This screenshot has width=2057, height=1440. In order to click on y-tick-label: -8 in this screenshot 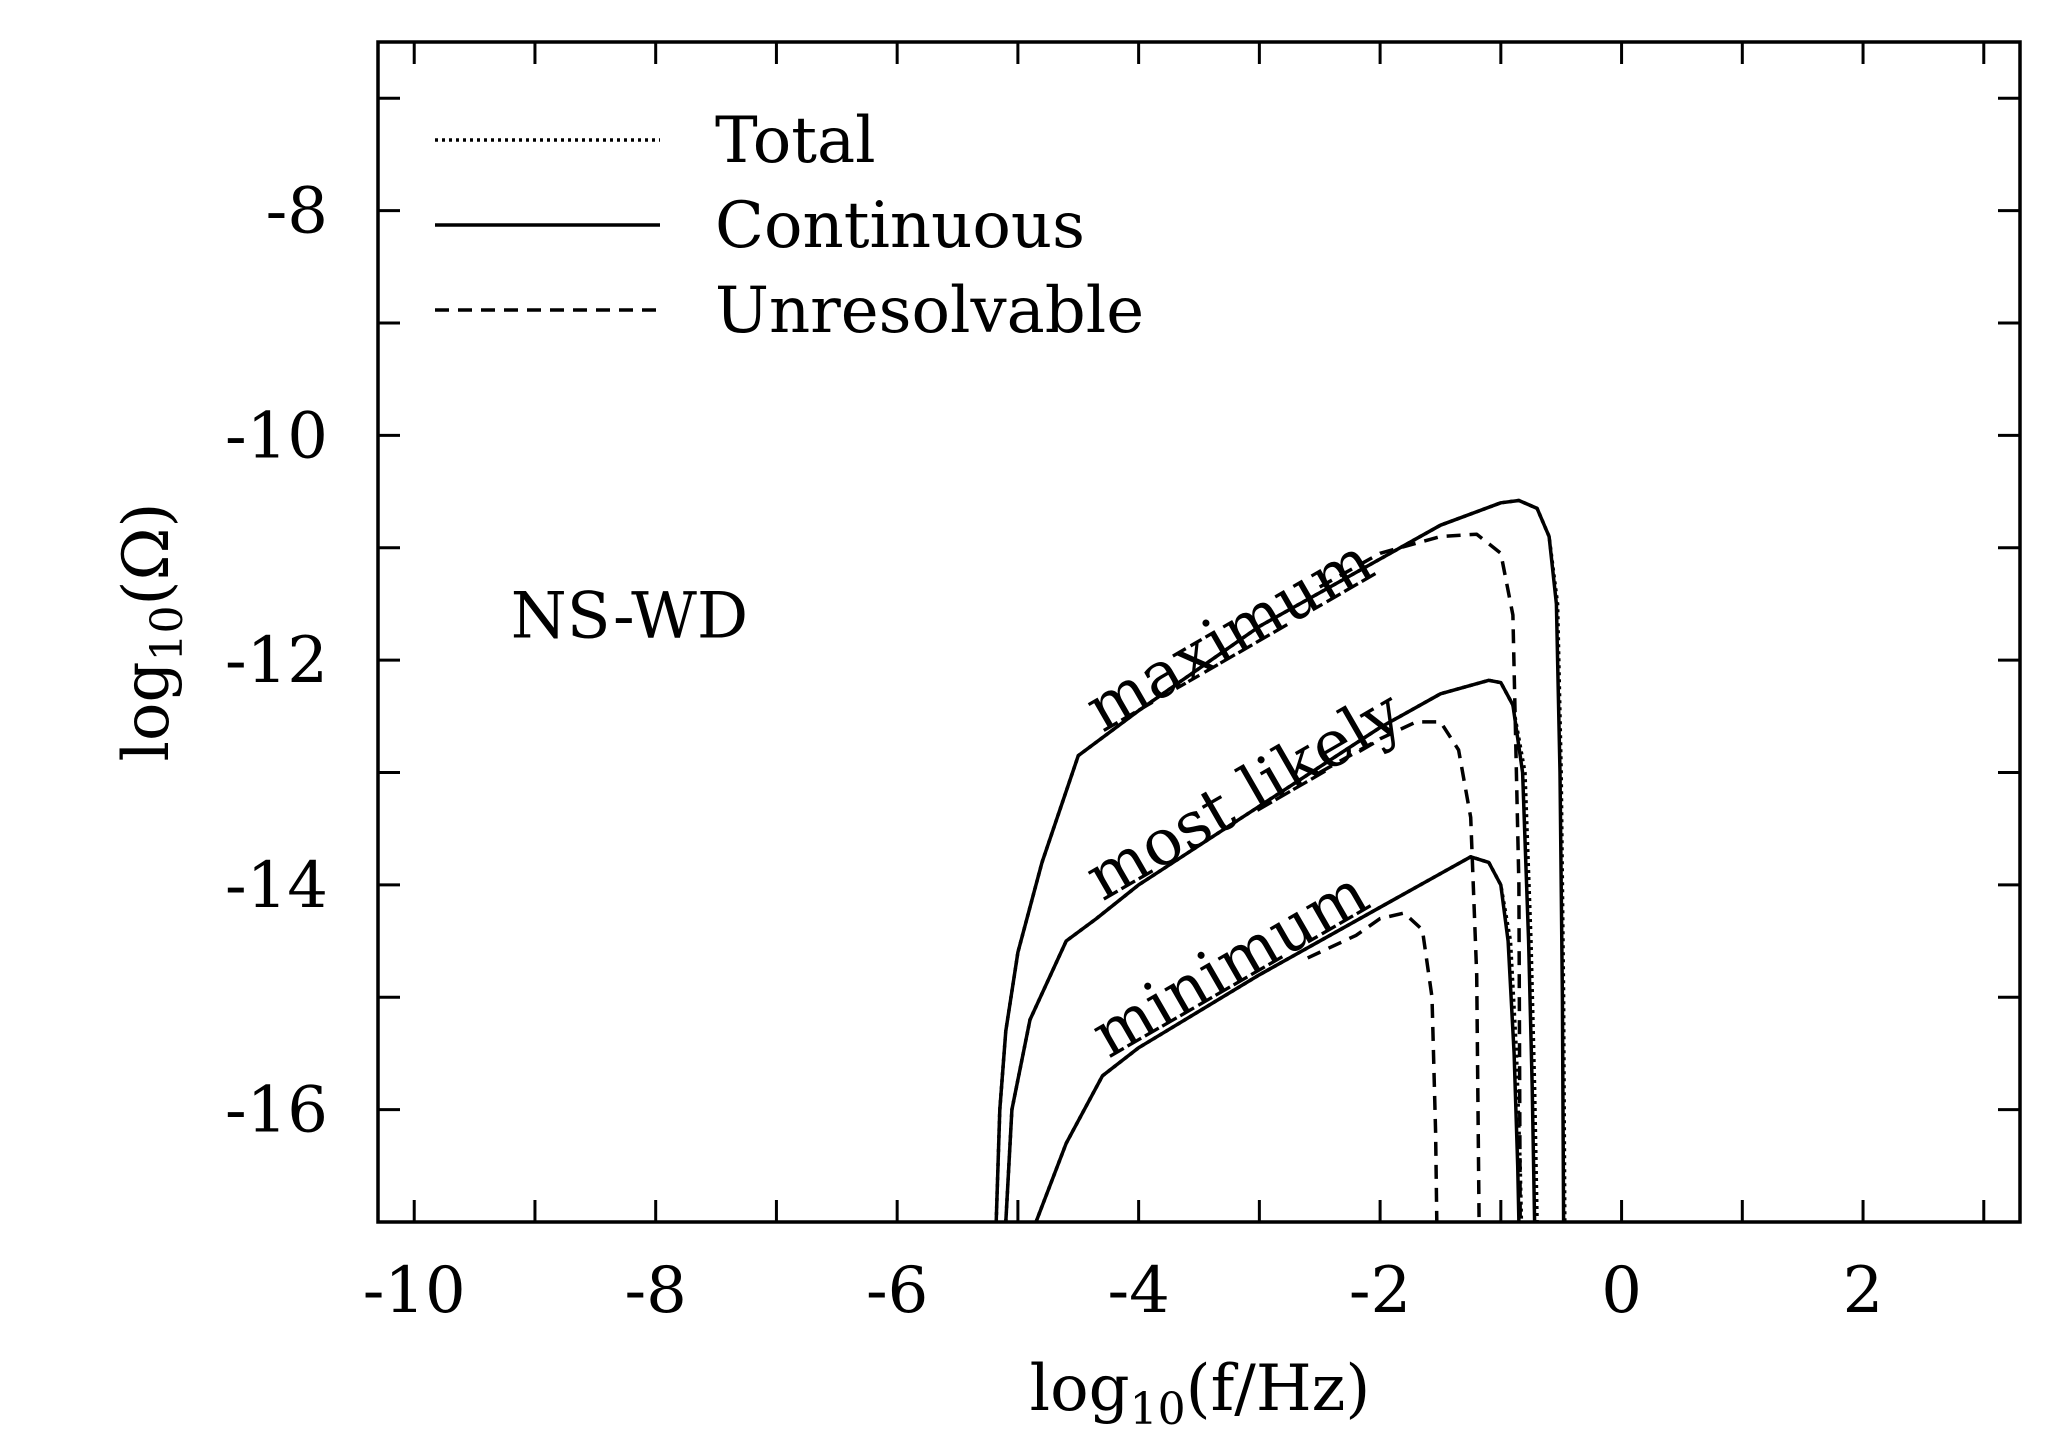, I will do `click(297, 212)`.